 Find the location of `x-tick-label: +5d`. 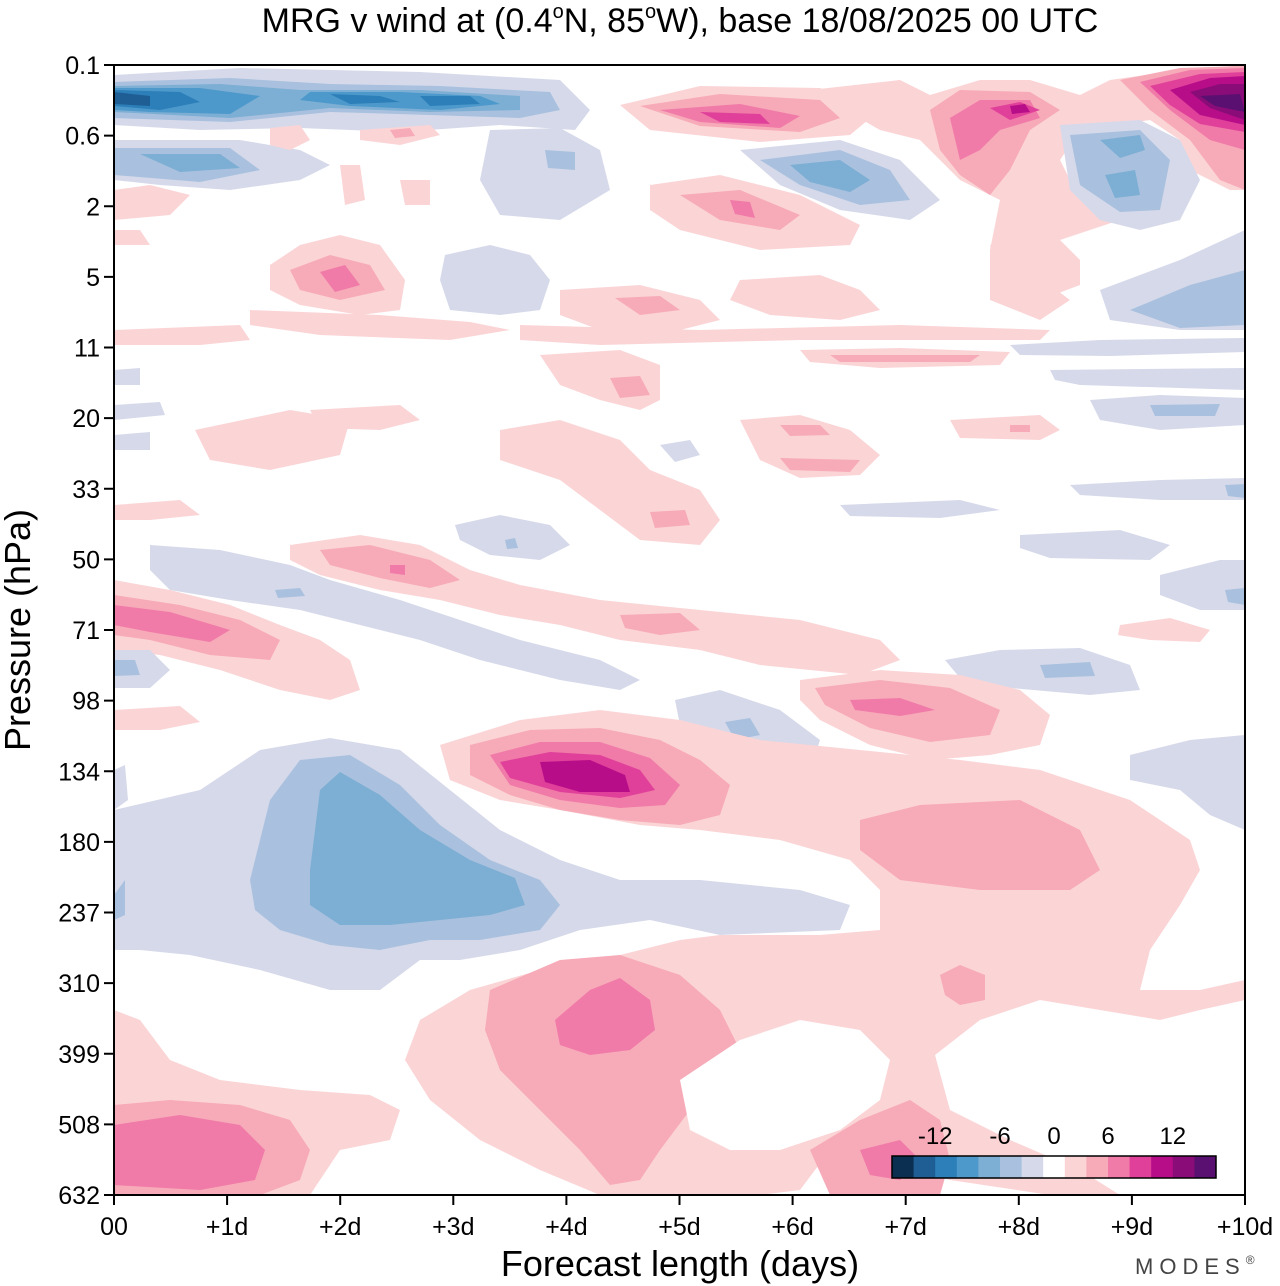

x-tick-label: +5d is located at coordinates (679, 1227).